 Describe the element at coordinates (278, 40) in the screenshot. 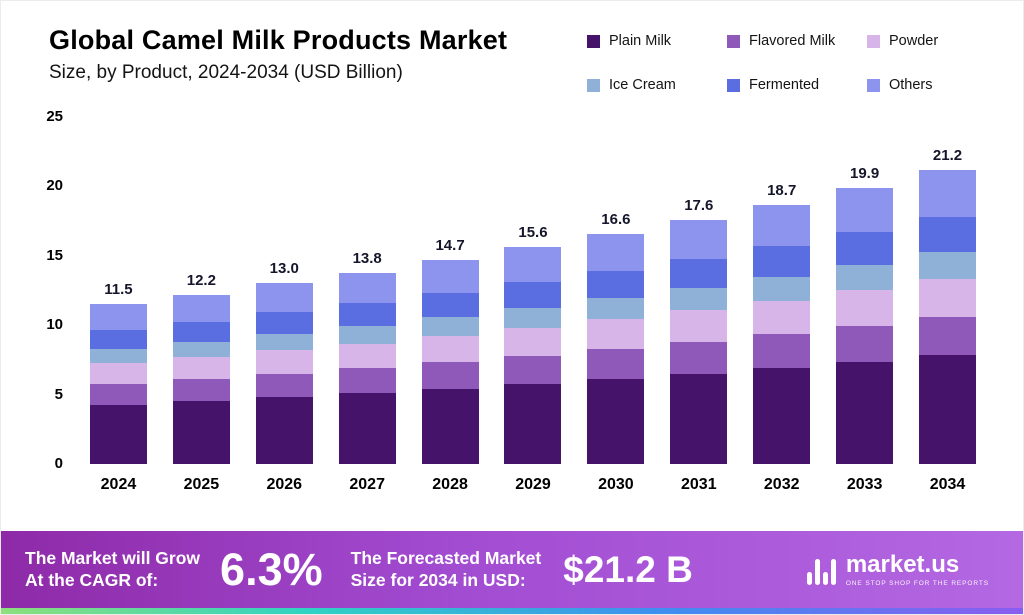

I see `page-title: Global Camel Milk Products Market` at that location.